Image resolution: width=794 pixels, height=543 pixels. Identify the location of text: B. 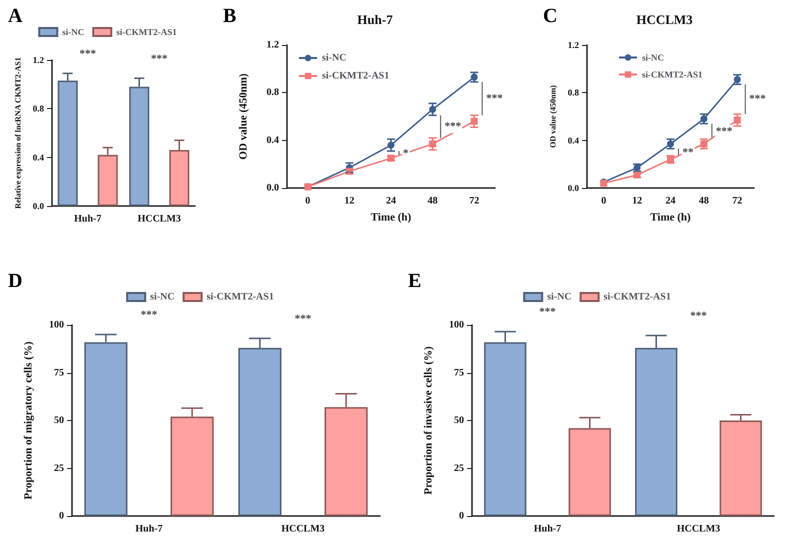
(229, 16).